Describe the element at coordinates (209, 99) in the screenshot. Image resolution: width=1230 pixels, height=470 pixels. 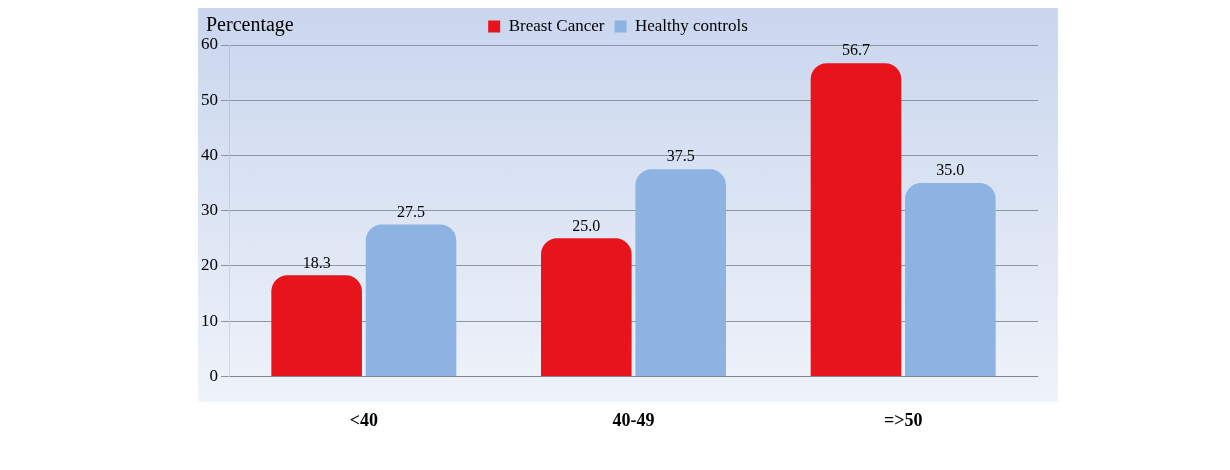
I see `y-tick-label: 50` at that location.